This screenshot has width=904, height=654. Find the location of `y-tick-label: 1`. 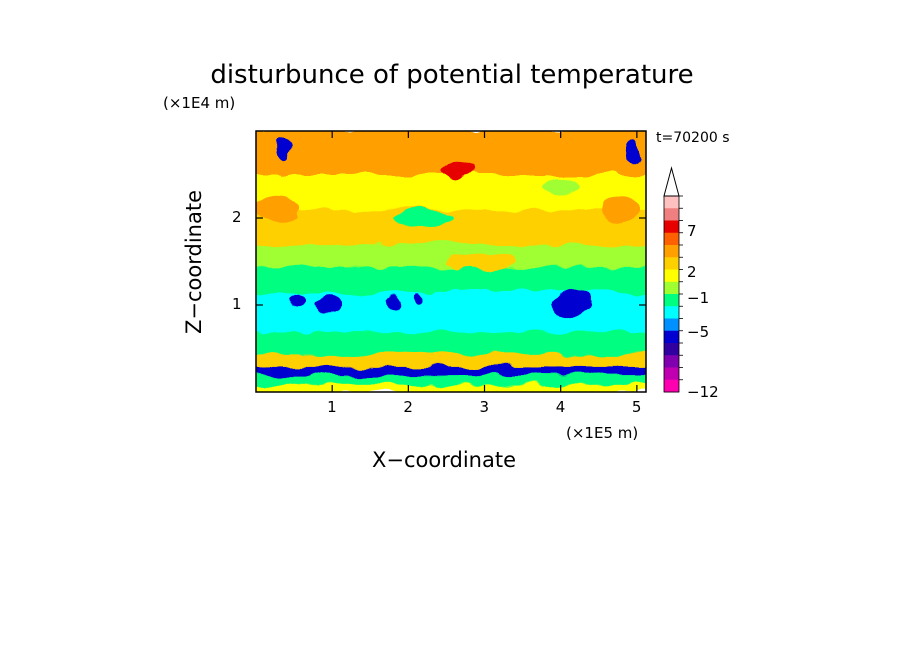

y-tick-label: 1 is located at coordinates (237, 304).